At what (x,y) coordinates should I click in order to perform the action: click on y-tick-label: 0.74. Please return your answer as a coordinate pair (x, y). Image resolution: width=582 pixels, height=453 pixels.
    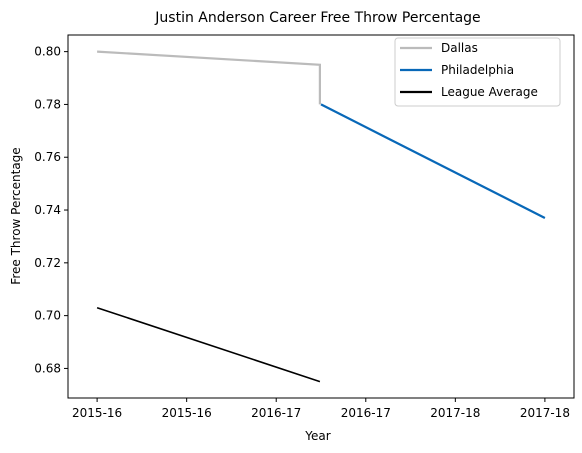
    Looking at the image, I should click on (47, 210).